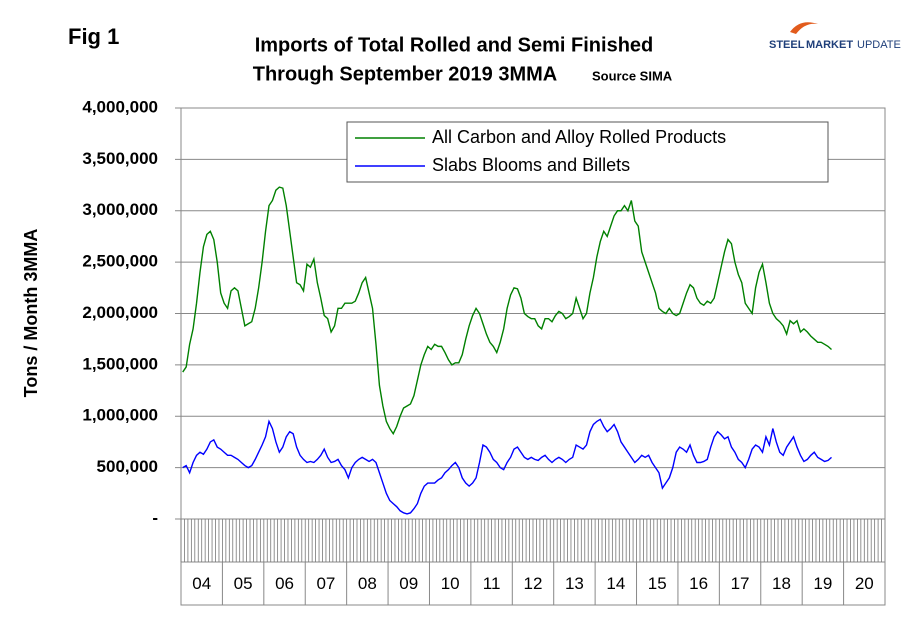  I want to click on x-tick-label: 07, so click(325, 583).